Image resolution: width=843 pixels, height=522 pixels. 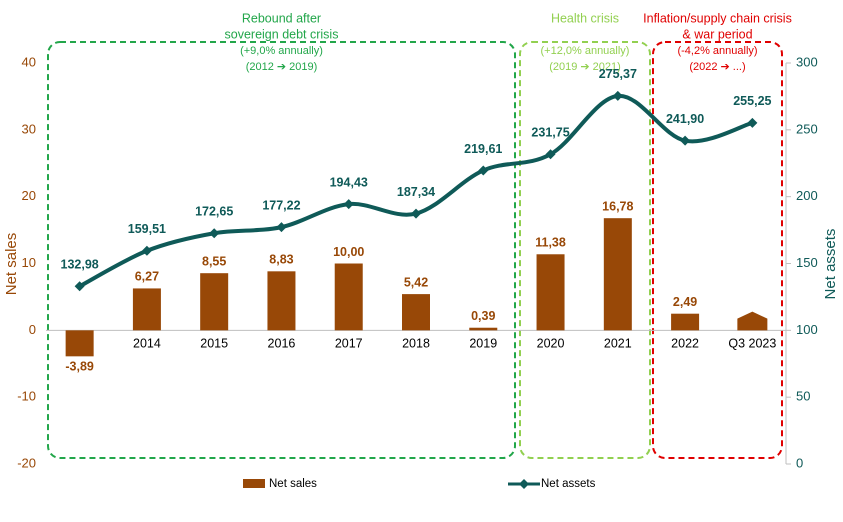 What do you see at coordinates (830, 264) in the screenshot?
I see `y2-axis-label: Net assets` at bounding box center [830, 264].